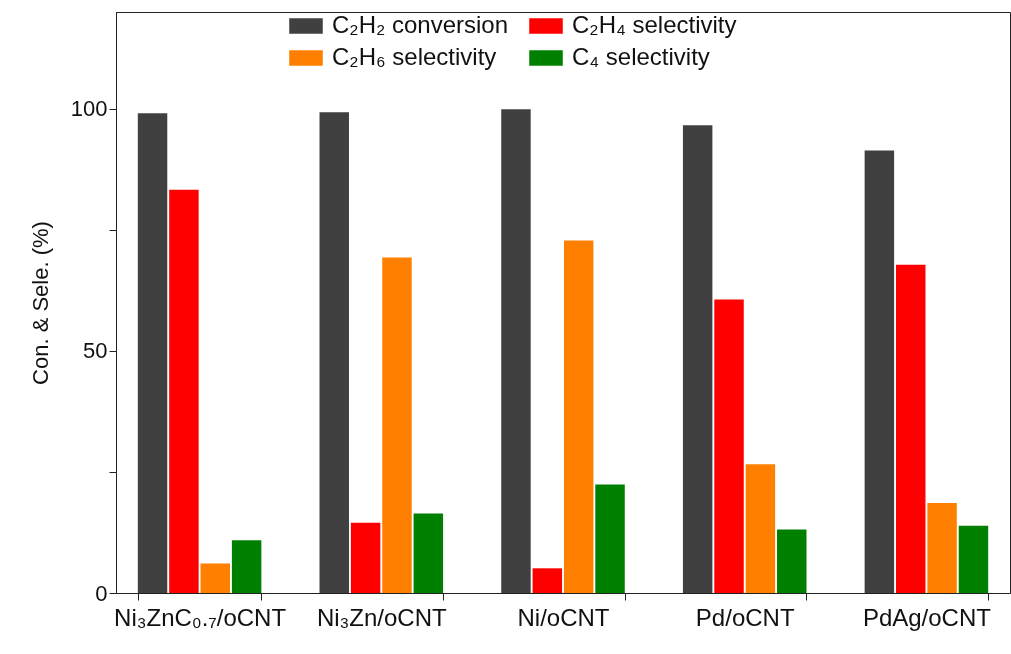  I want to click on x-tick-label: Ni₃ZnC₀.₇/oCNT, so click(200, 617).